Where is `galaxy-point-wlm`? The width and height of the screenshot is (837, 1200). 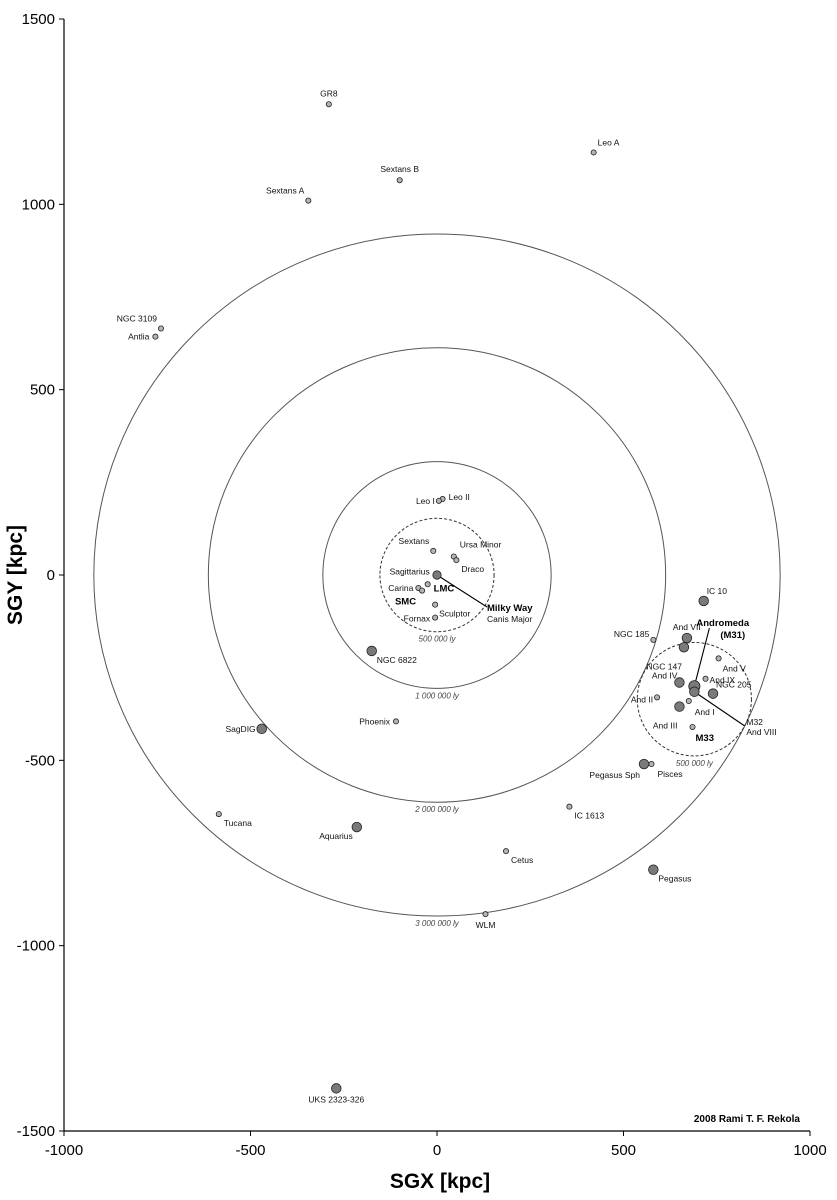
galaxy-point-wlm is located at coordinates (485, 914).